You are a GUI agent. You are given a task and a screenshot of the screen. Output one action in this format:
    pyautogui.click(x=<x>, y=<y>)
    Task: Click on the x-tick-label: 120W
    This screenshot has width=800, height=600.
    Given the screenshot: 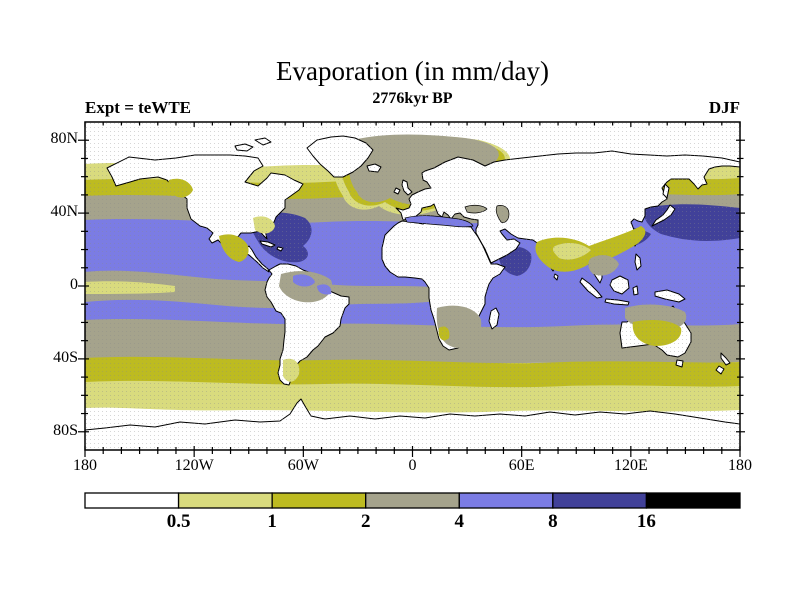 What is the action you would take?
    pyautogui.click(x=194, y=465)
    